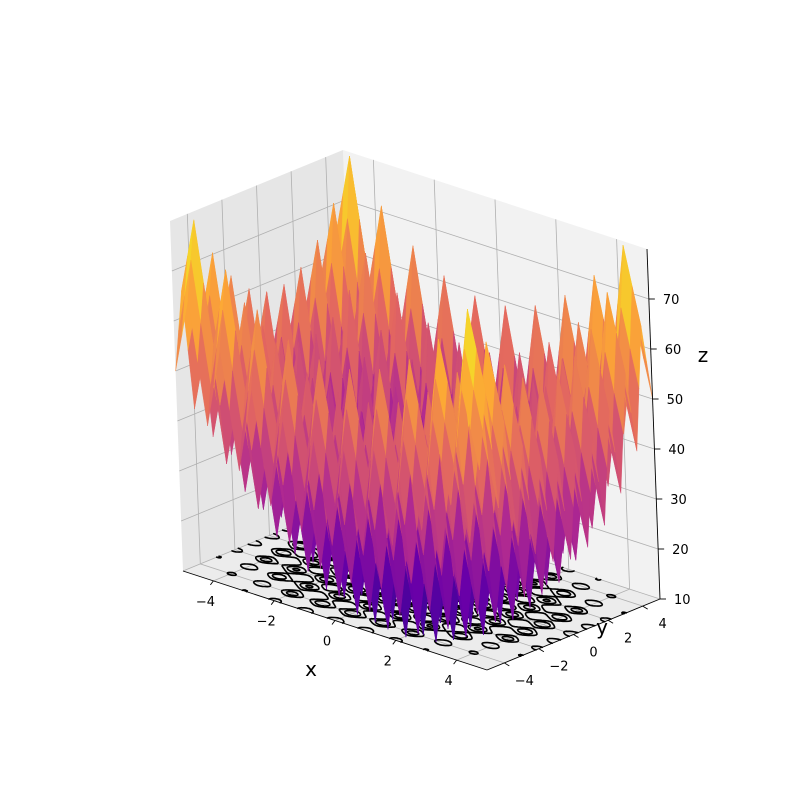  What do you see at coordinates (663, 624) in the screenshot?
I see `y-tick-label: 4` at bounding box center [663, 624].